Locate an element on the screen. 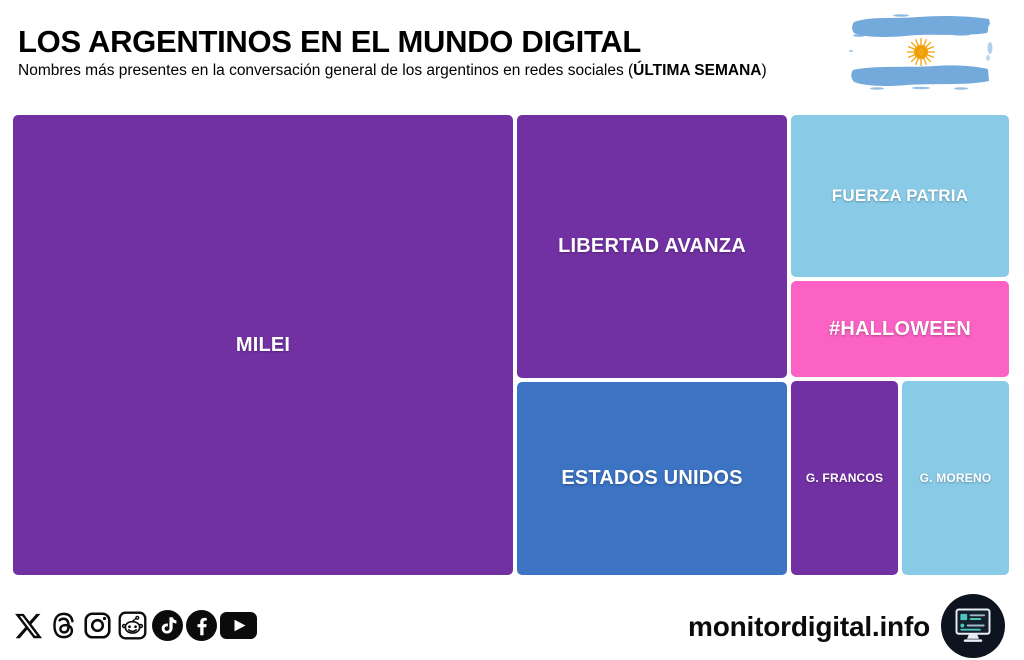 The image size is (1024, 660). subtitle-suffix: ) is located at coordinates (764, 70).